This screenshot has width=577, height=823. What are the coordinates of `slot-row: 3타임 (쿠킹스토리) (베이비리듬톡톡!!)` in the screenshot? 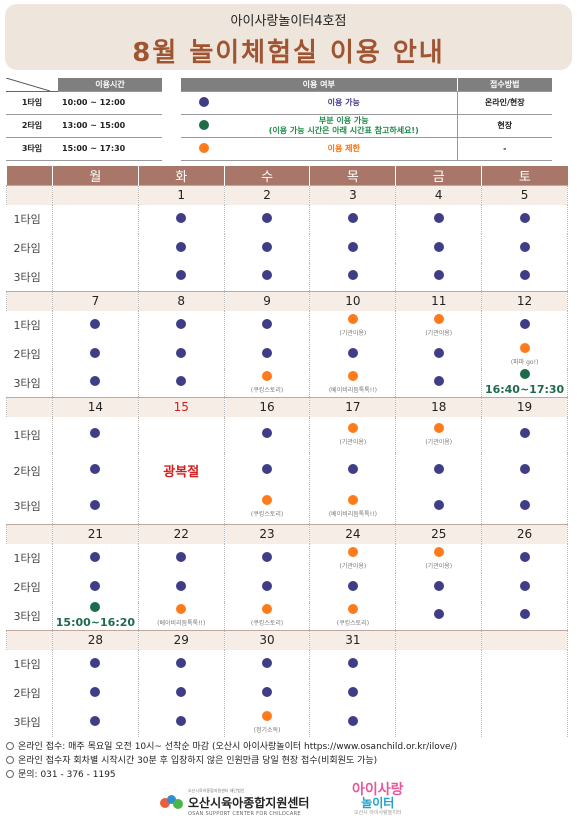 It's located at (287, 506).